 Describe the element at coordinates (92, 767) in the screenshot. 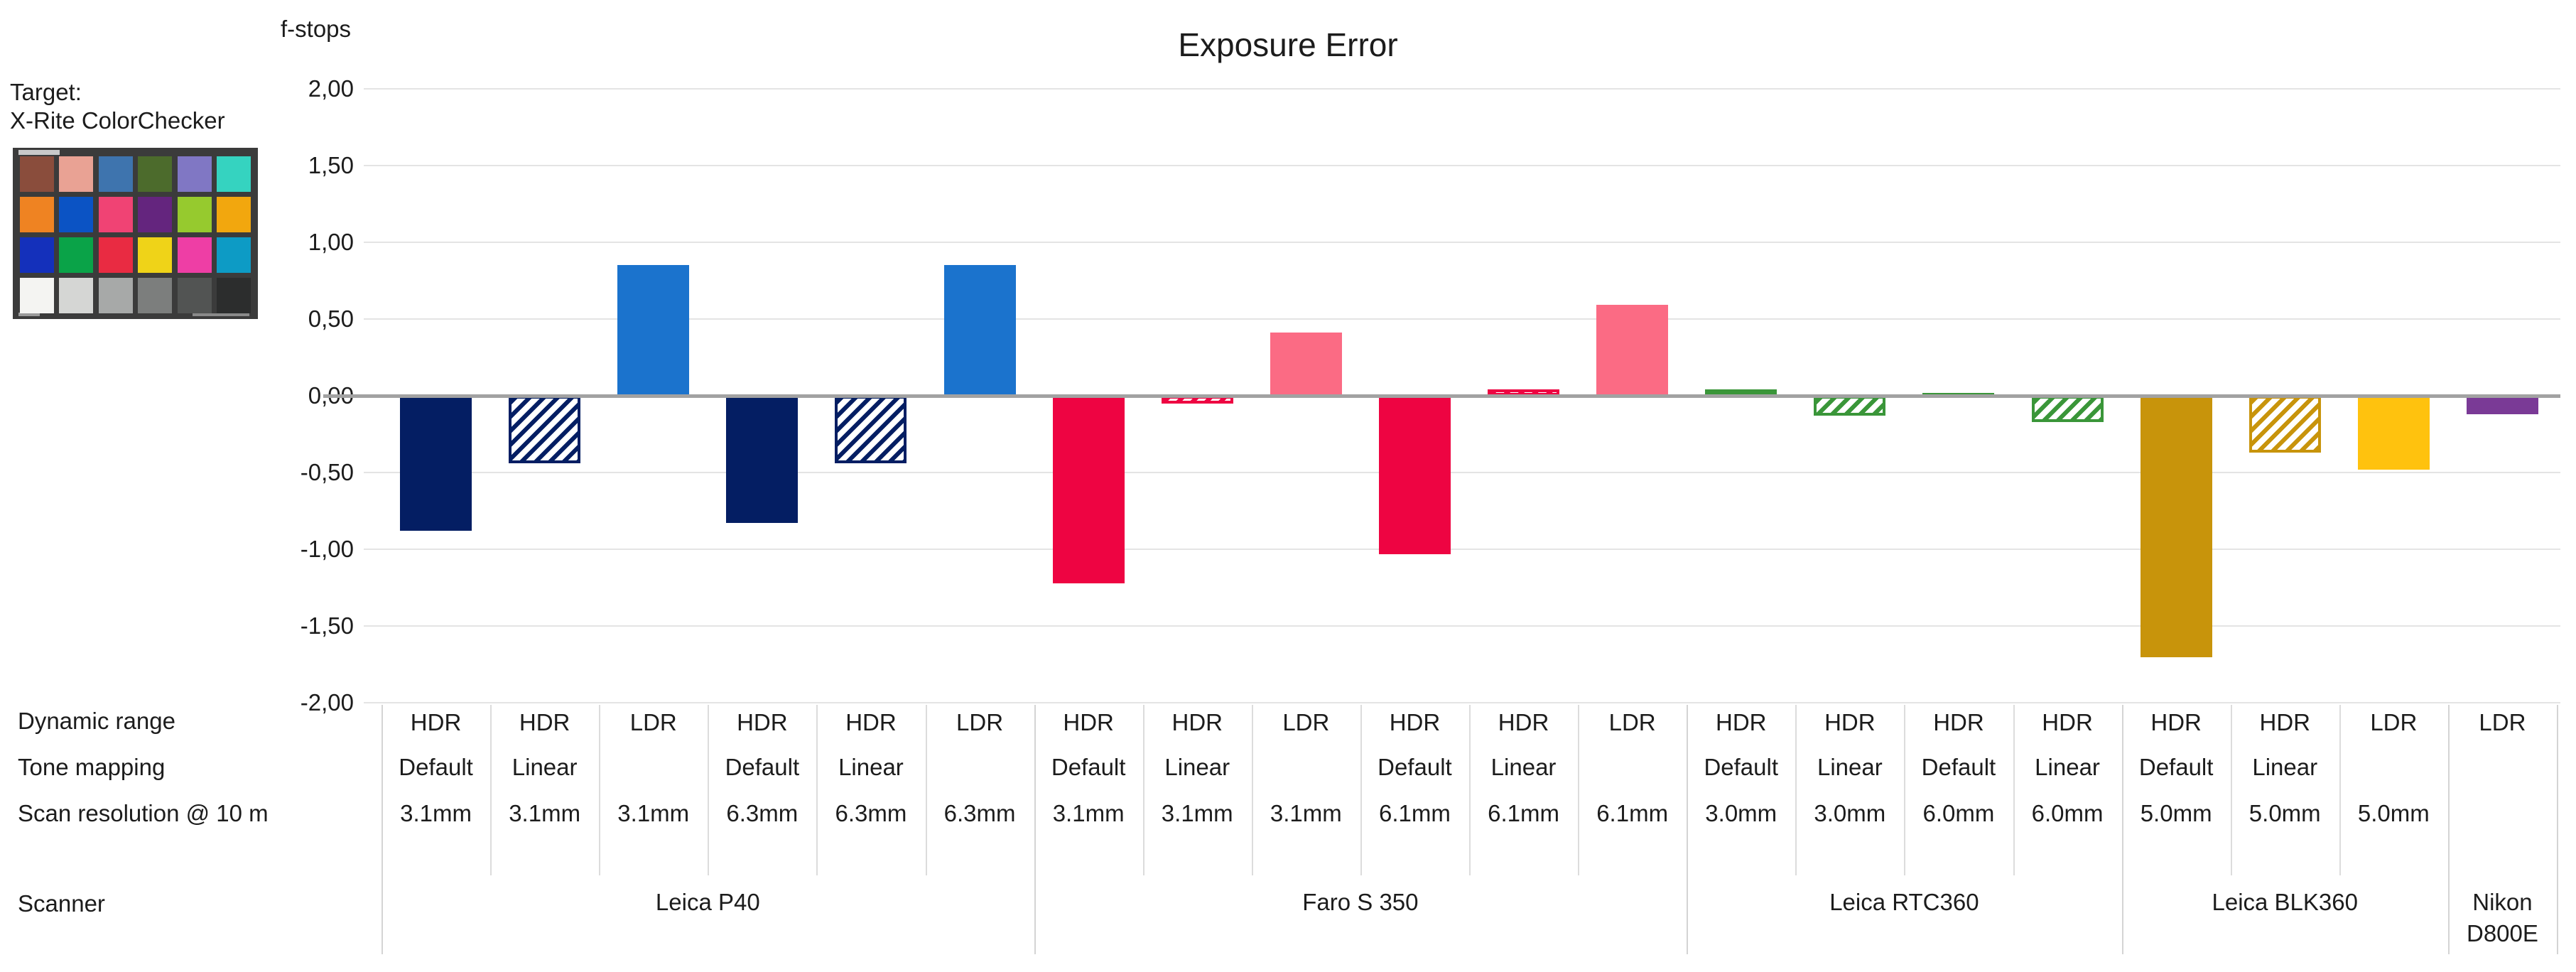

I see `table-row-label: Tone mapping` at that location.